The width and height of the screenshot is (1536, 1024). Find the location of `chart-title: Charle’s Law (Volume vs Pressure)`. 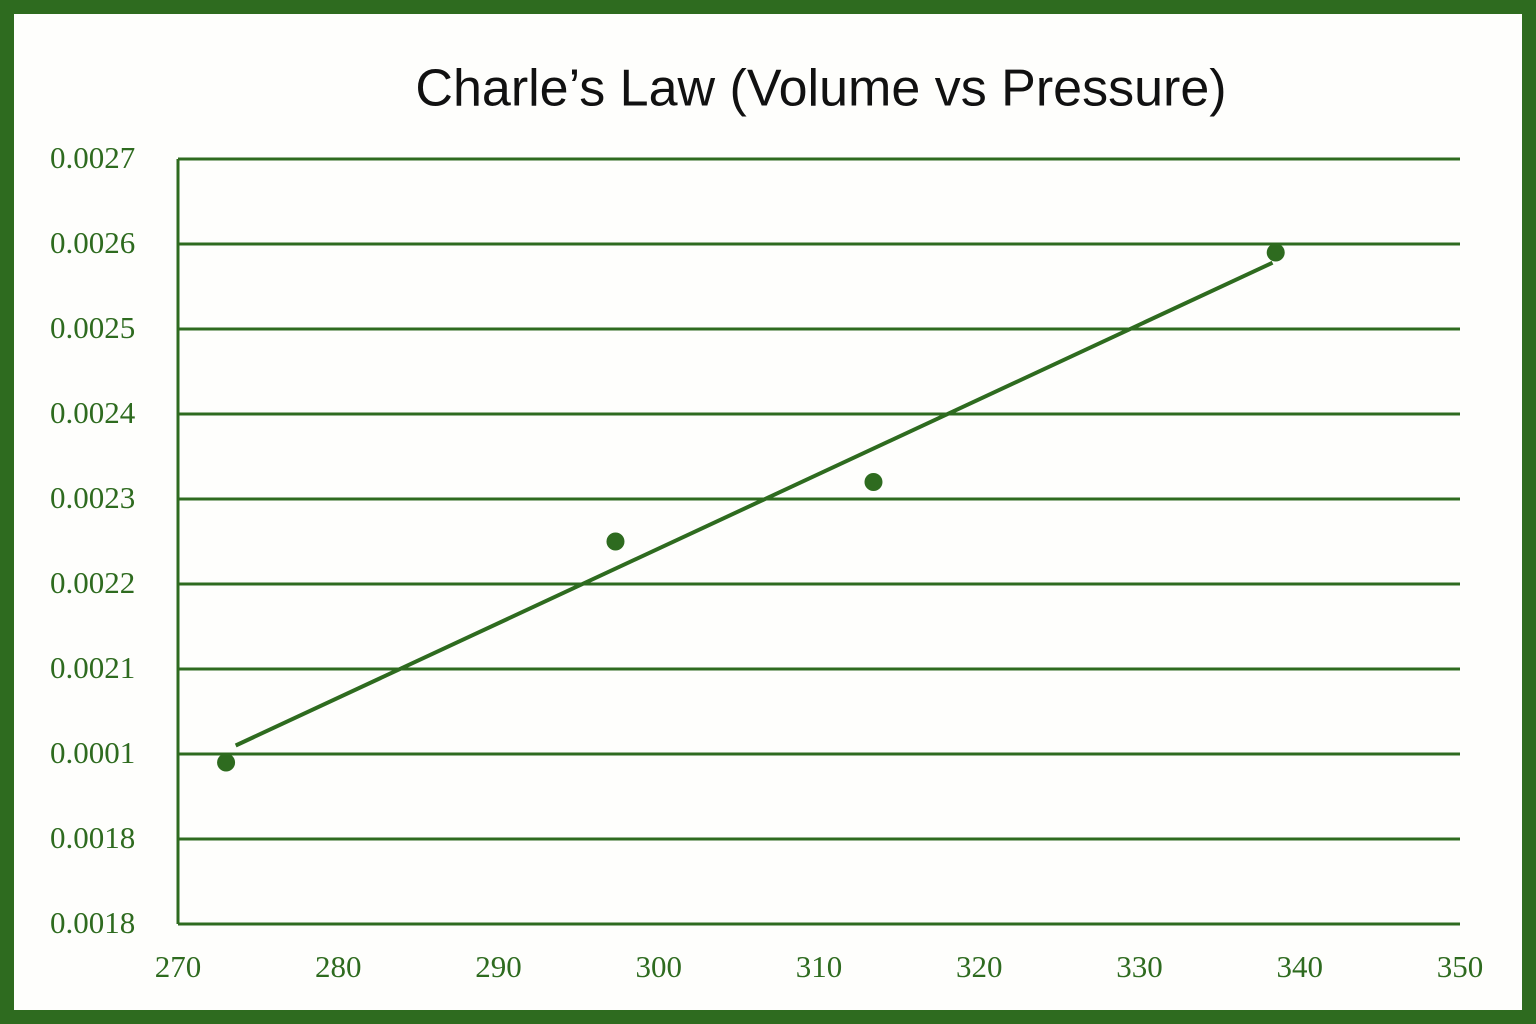

chart-title: Charle’s Law (Volume vs Pressure) is located at coordinates (820, 89).